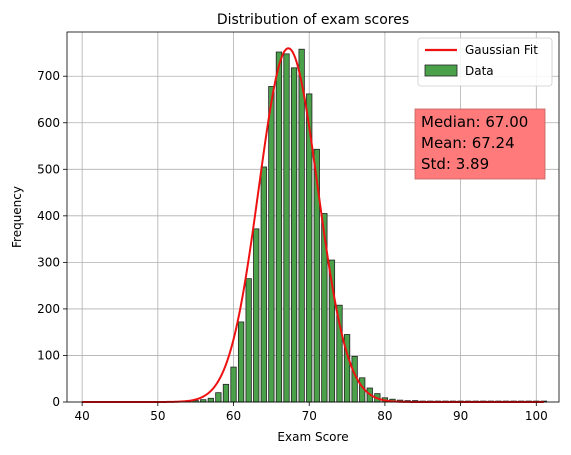  What do you see at coordinates (48, 123) in the screenshot?
I see `y-tick-label: 600` at bounding box center [48, 123].